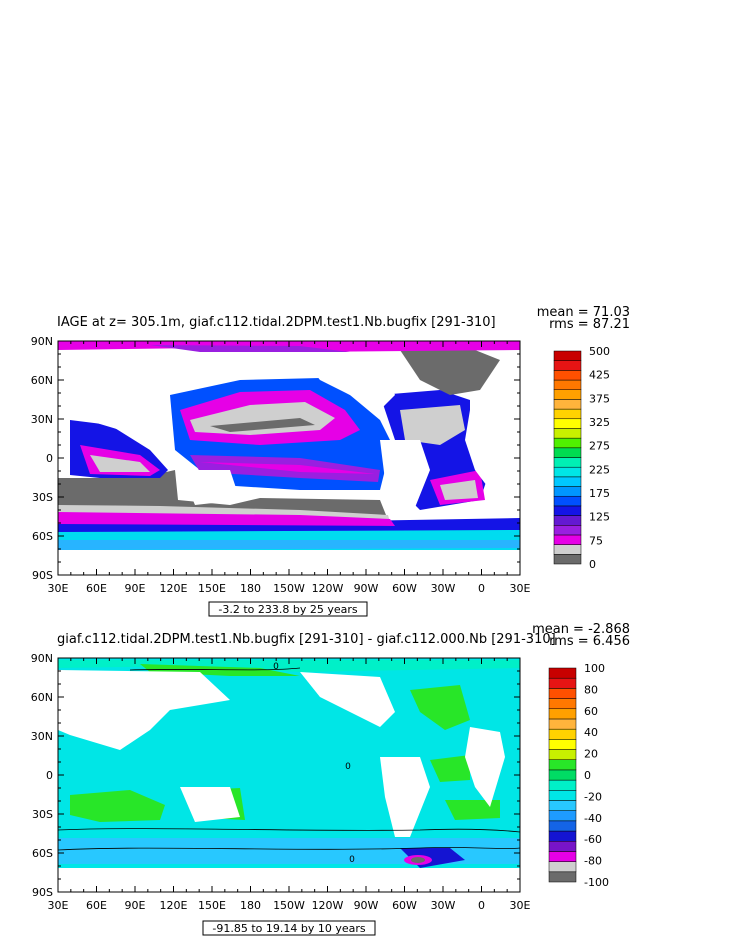 This screenshot has height=949, width=733. What do you see at coordinates (42, 575) in the screenshot?
I see `y-tick-label: 90S` at bounding box center [42, 575].